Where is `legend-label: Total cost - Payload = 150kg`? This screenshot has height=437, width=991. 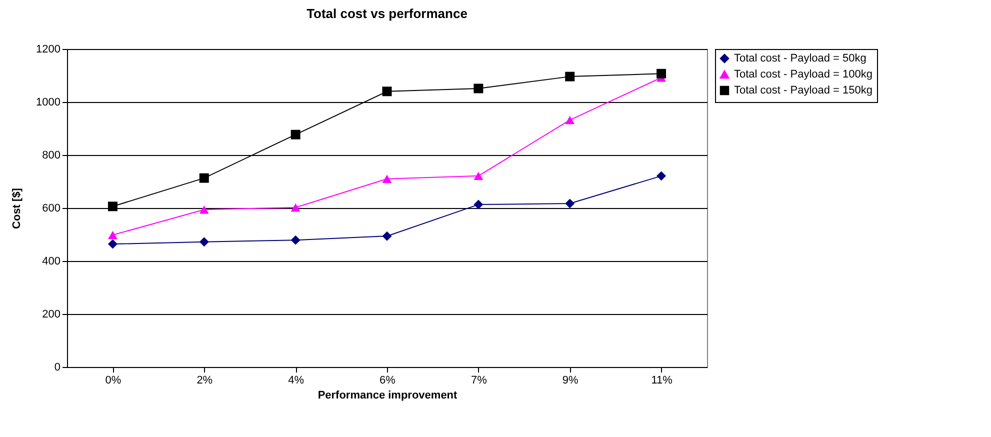
legend-label: Total cost - Payload = 150kg is located at coordinates (803, 90).